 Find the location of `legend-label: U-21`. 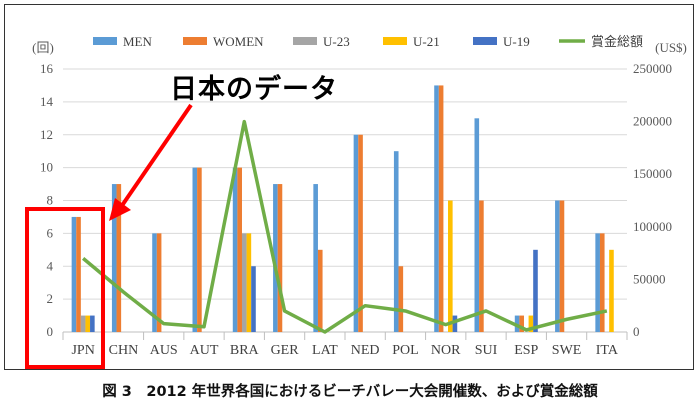

legend-label: U-21 is located at coordinates (426, 41).